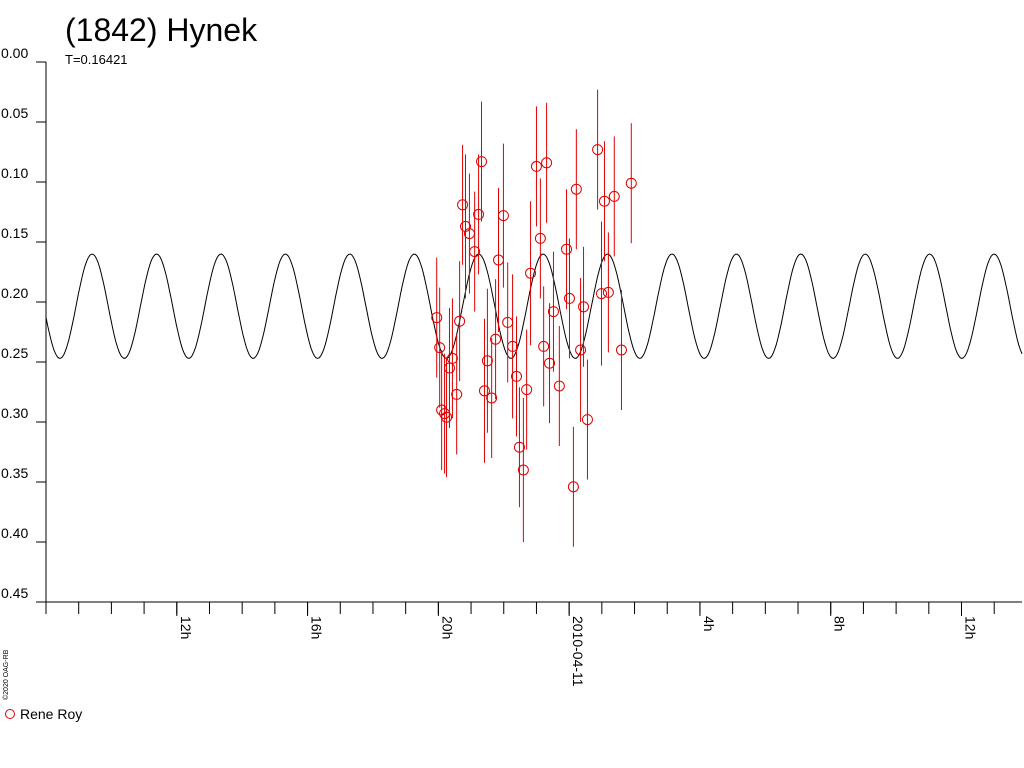 The height and width of the screenshot is (768, 1024). What do you see at coordinates (161, 30) in the screenshot?
I see `chart-title: (1842) Hynek` at bounding box center [161, 30].